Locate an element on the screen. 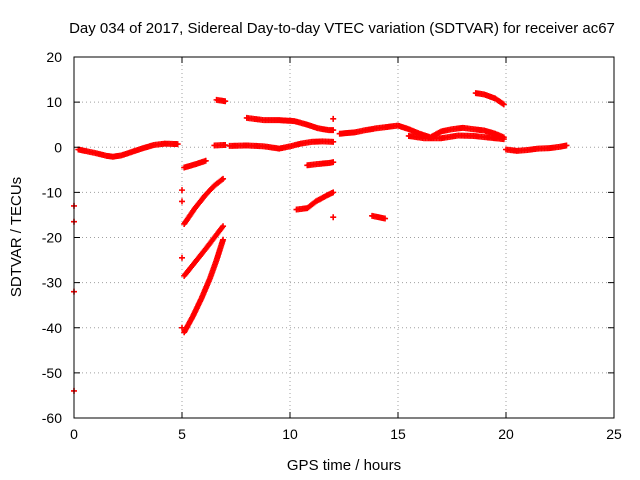 This screenshot has height=480, width=640. y-tick-label: -10 is located at coordinates (52, 192).